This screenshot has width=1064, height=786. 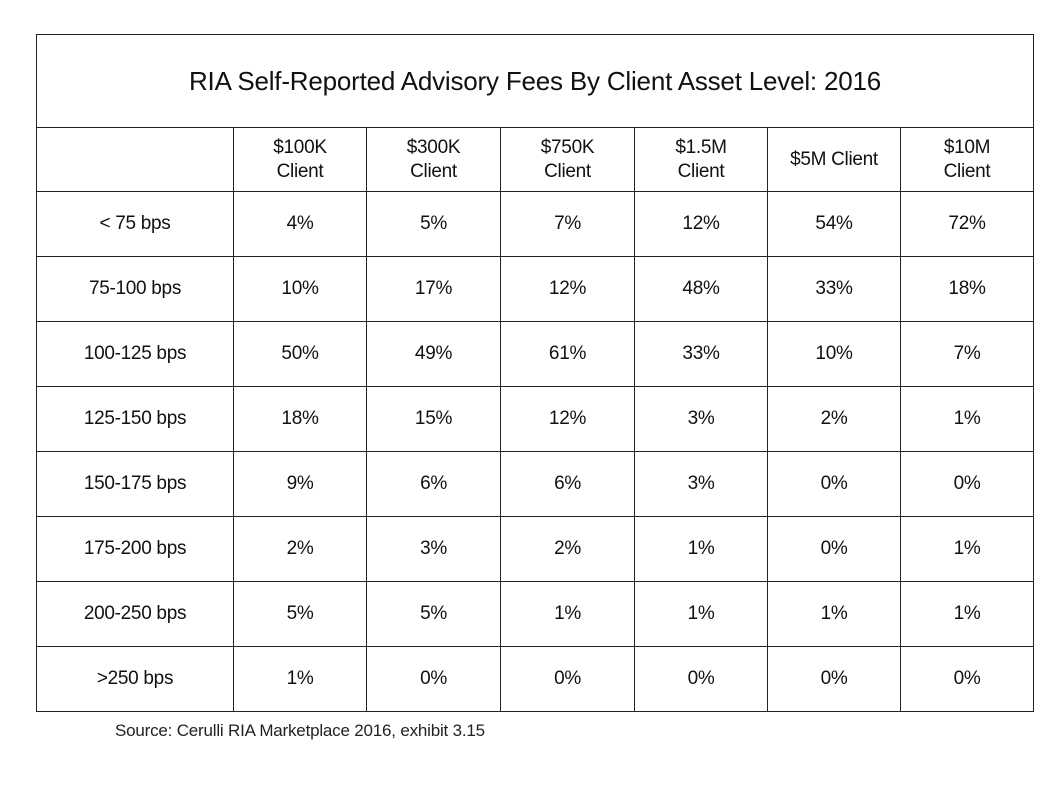 I want to click on column-header-line: $5M Client, so click(x=834, y=159).